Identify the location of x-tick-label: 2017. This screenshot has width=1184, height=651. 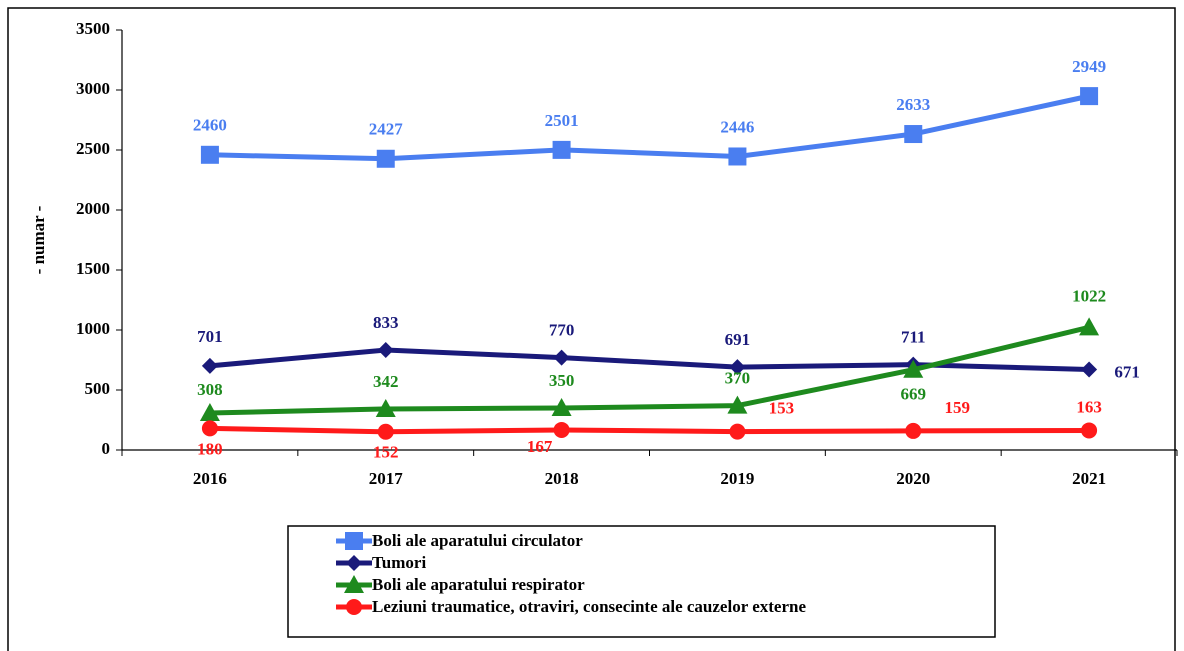
(386, 478).